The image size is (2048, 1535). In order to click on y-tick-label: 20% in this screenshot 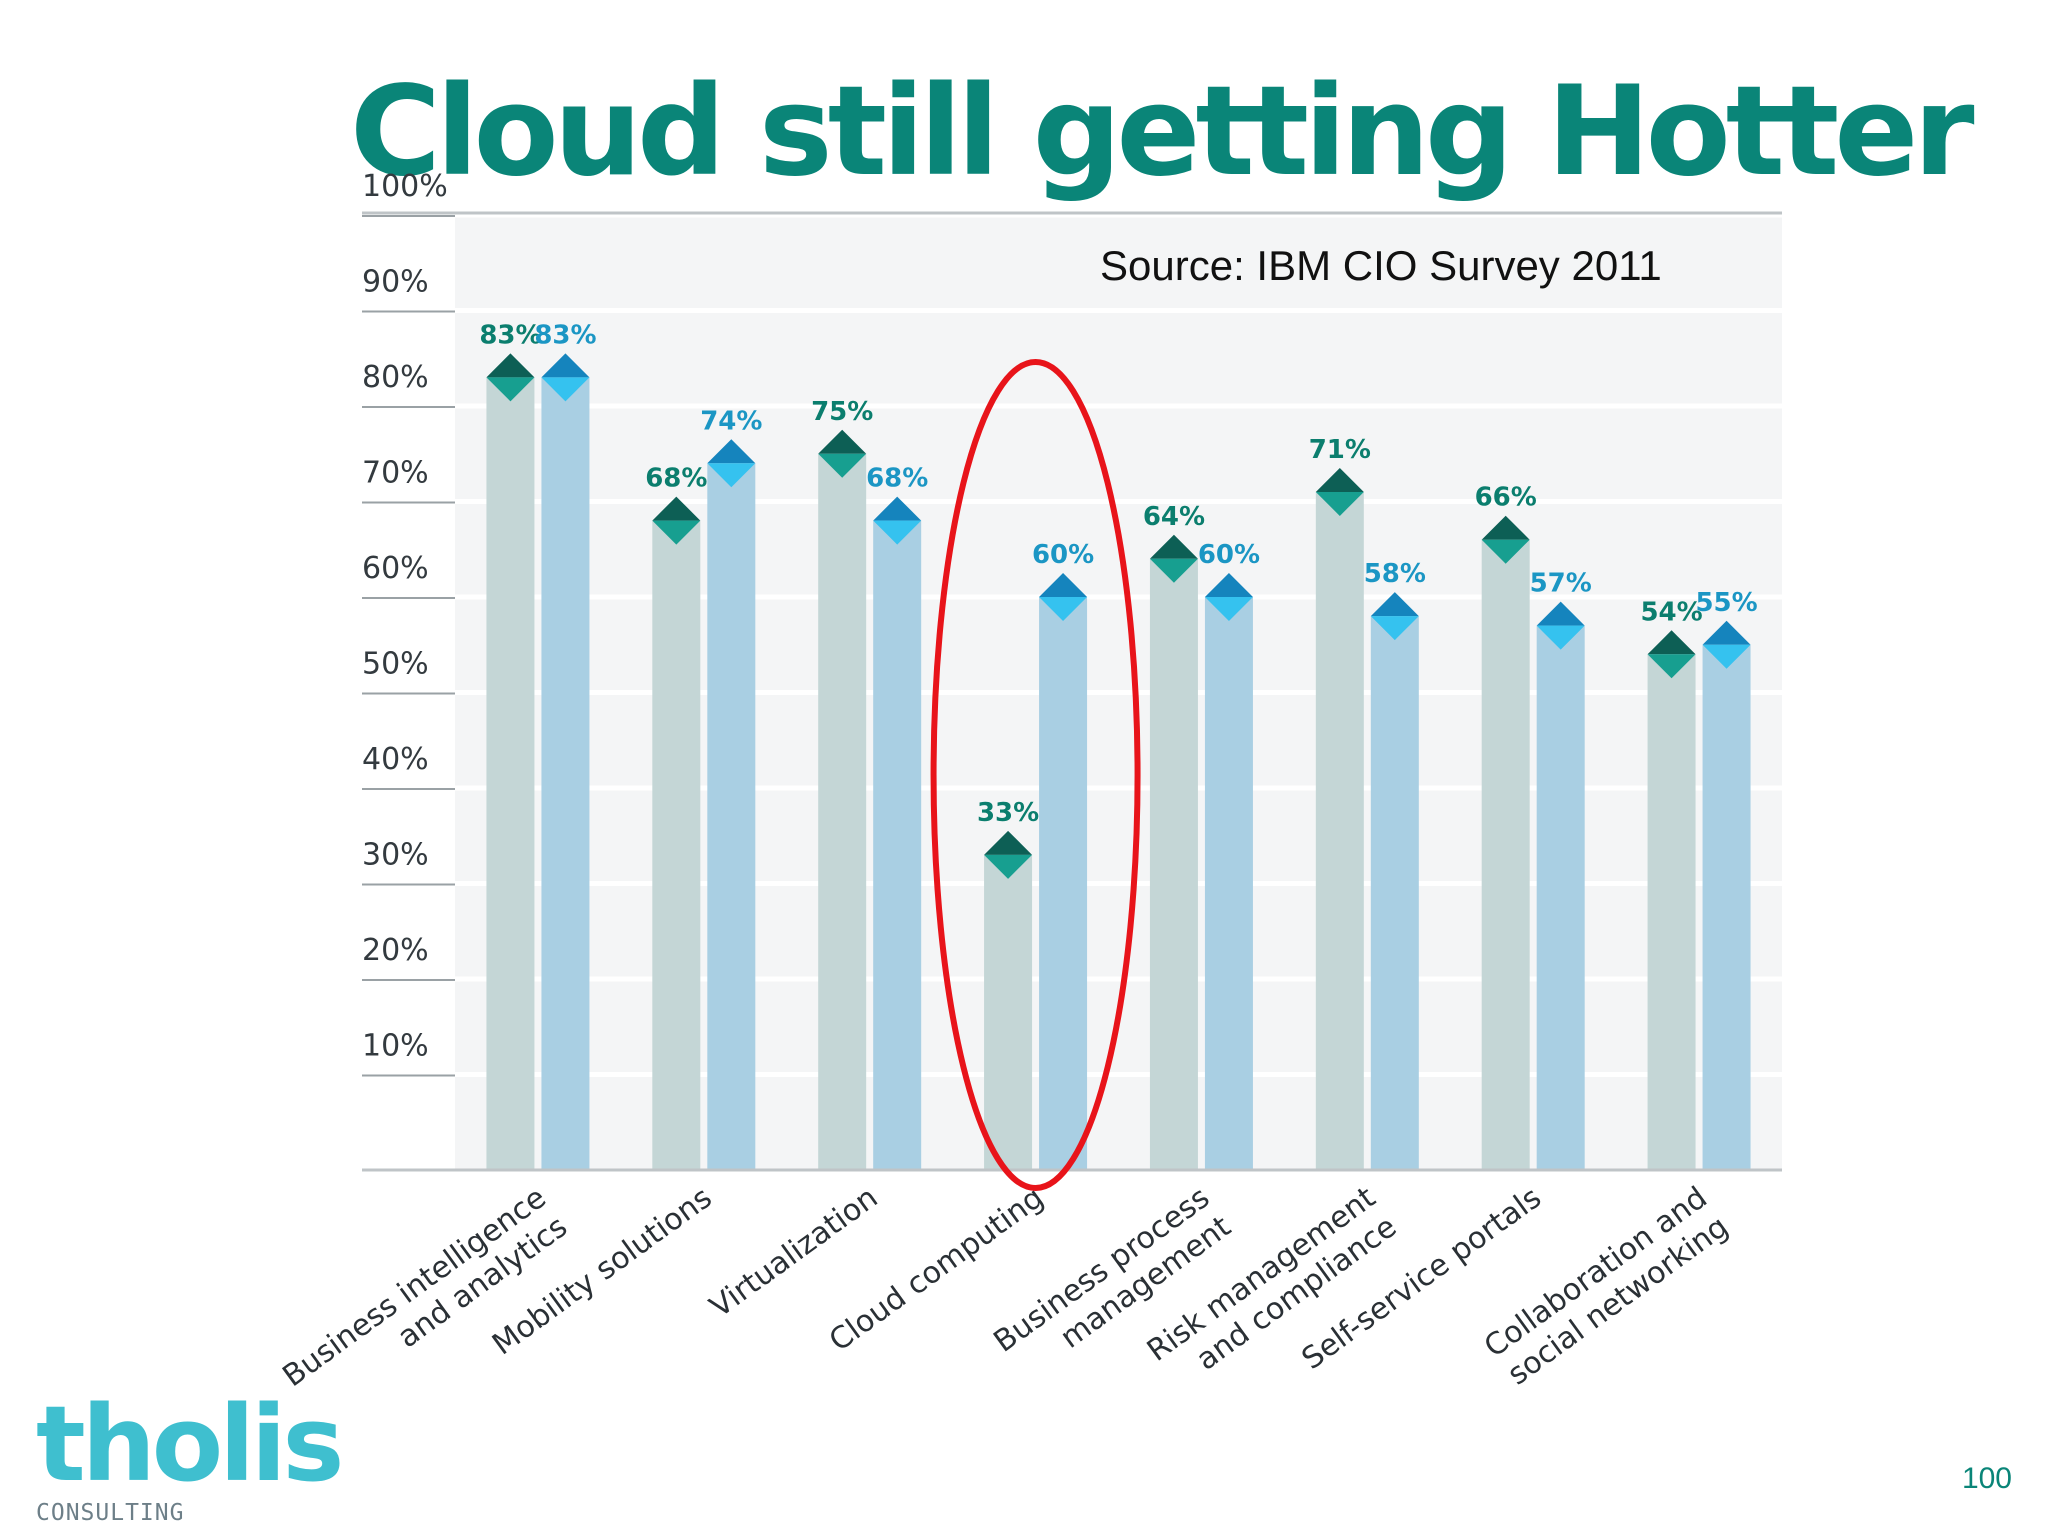, I will do `click(395, 950)`.